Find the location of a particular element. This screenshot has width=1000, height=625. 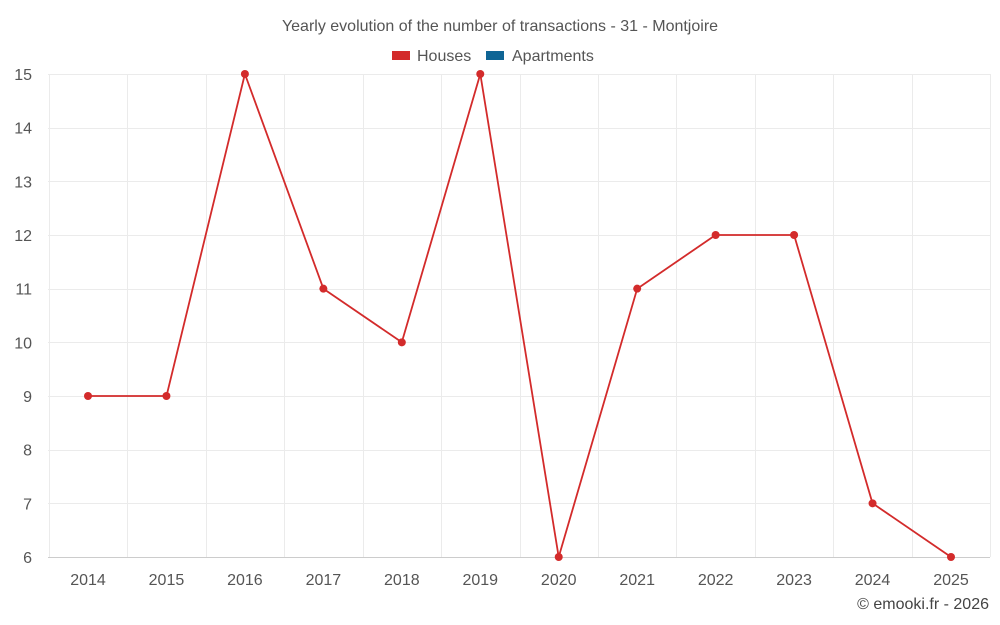

x-tick-label: 2019 is located at coordinates (480, 580).